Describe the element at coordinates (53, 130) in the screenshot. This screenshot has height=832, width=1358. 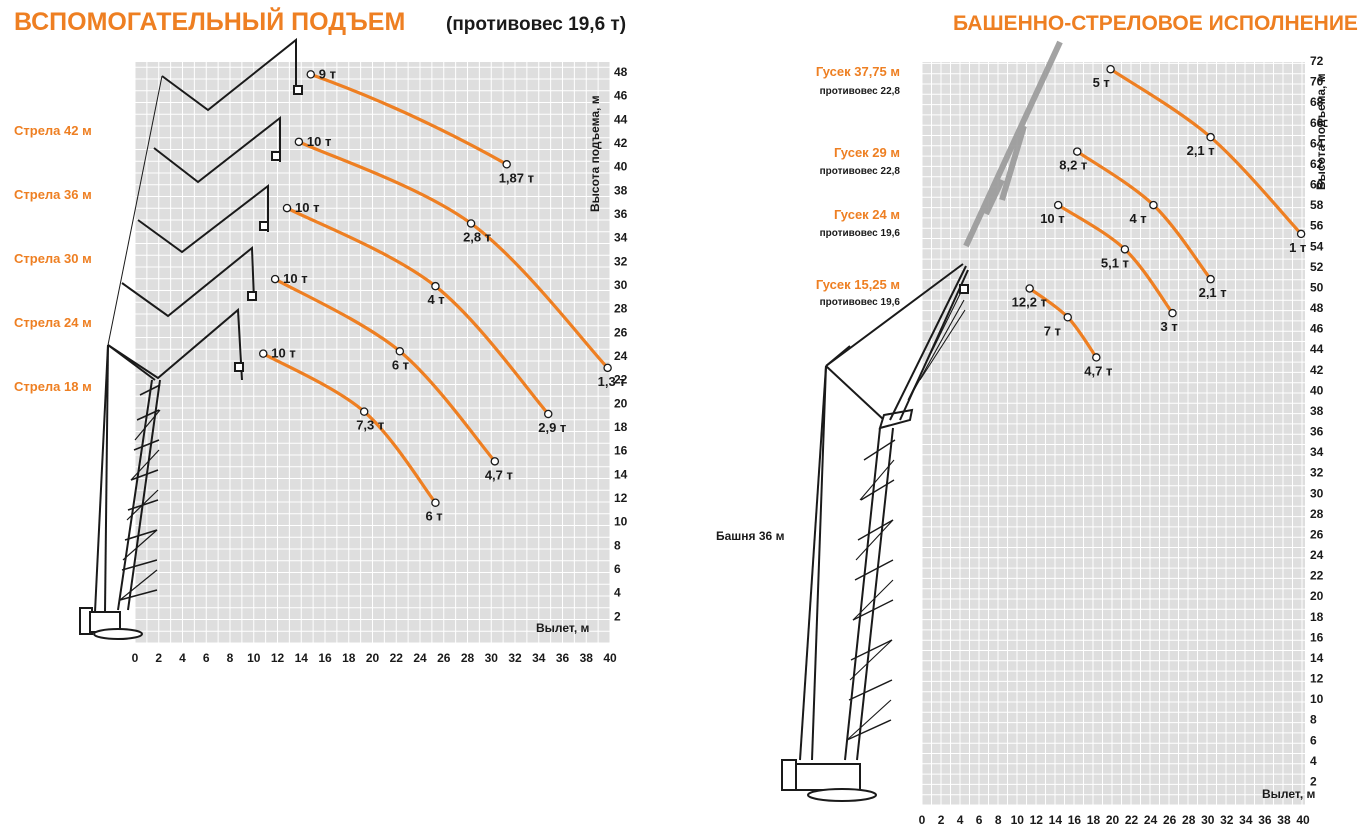
I see `boom-config-label: Стрела 42 м` at that location.